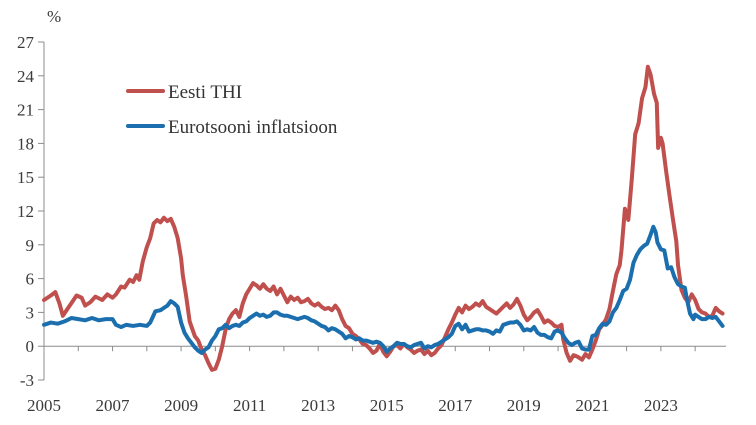 This screenshot has height=425, width=756. What do you see at coordinates (455, 405) in the screenshot?
I see `x-tick-label: 2017` at bounding box center [455, 405].